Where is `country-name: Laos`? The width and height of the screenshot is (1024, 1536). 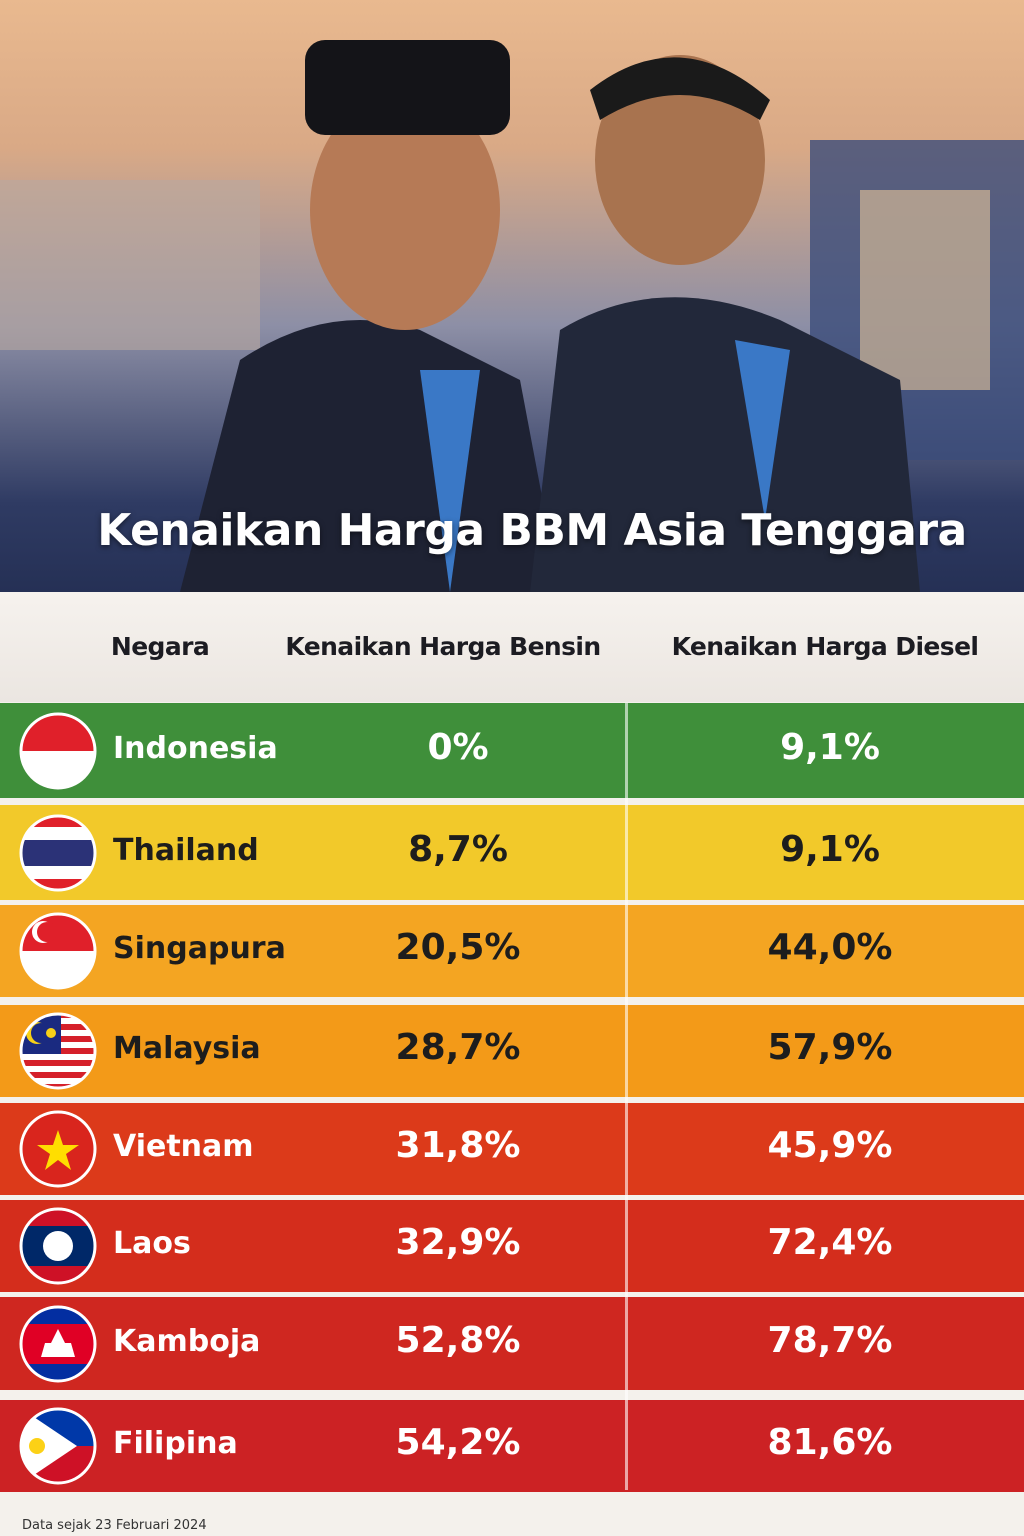
country-name: Laos is located at coordinates (152, 1243).